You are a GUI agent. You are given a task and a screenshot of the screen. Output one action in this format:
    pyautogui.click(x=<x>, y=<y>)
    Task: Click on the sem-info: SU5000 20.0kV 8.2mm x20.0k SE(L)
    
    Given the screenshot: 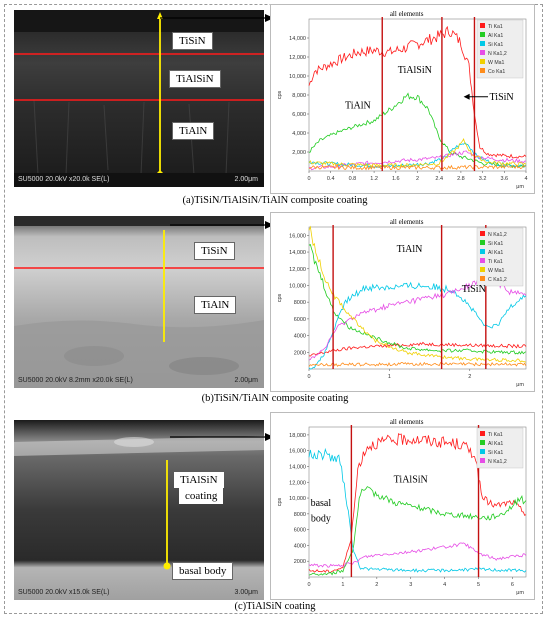 What is the action you would take?
    pyautogui.click(x=75, y=380)
    